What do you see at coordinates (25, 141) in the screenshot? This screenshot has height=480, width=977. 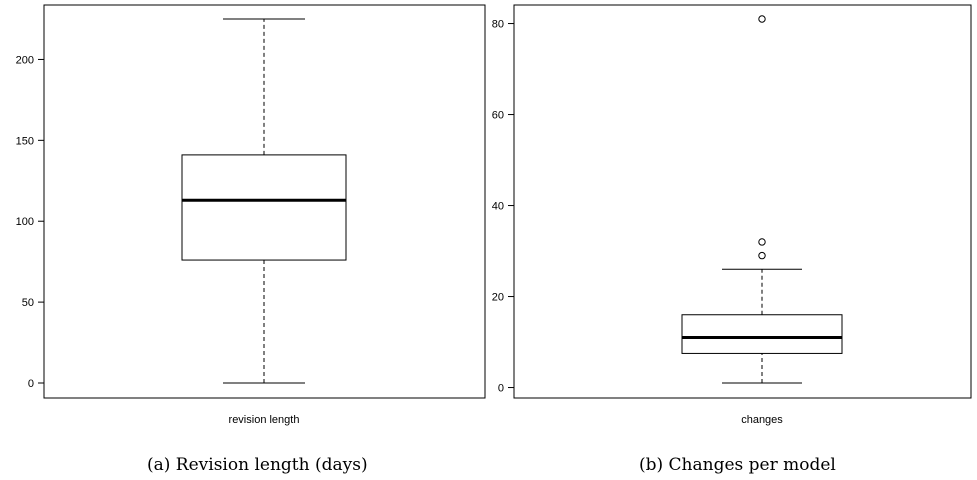 I see `y-tick-label: 150` at bounding box center [25, 141].